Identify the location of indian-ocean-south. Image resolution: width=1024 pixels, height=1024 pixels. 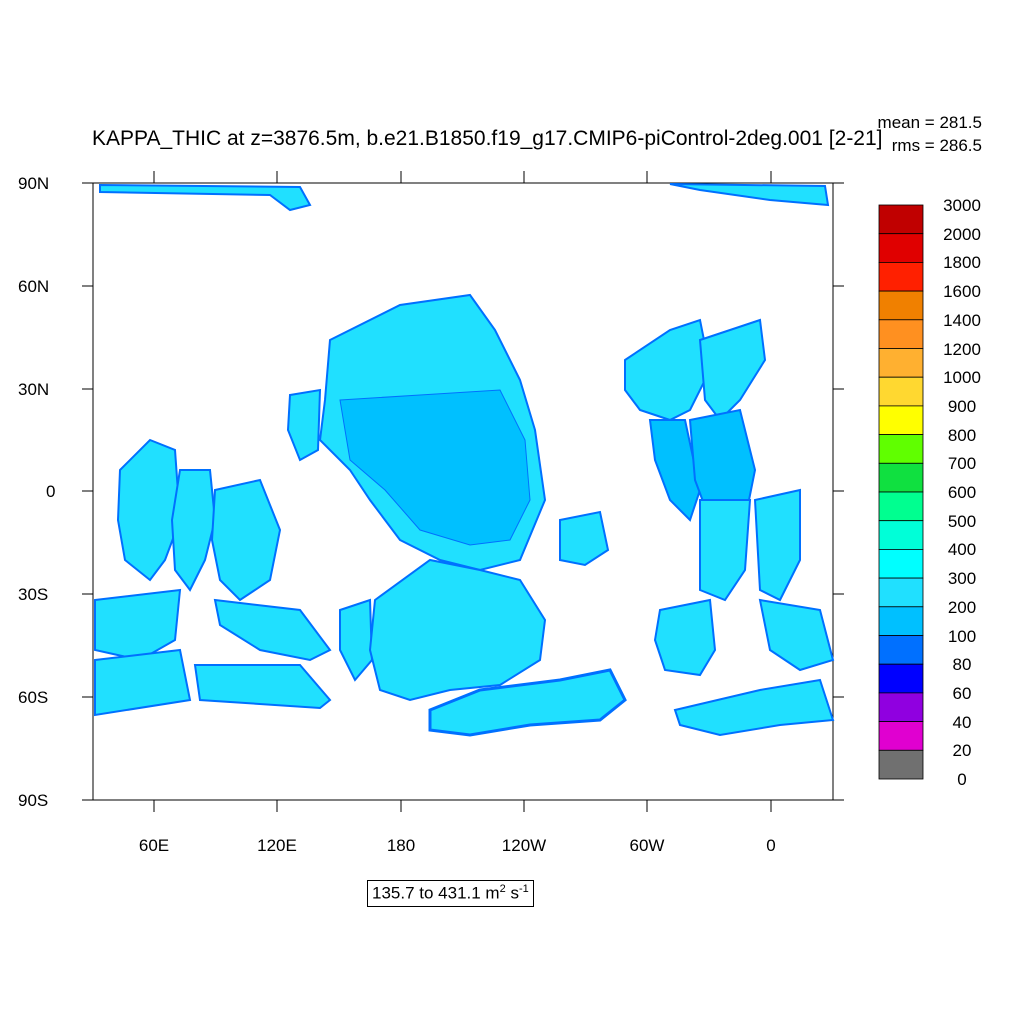
(138, 625).